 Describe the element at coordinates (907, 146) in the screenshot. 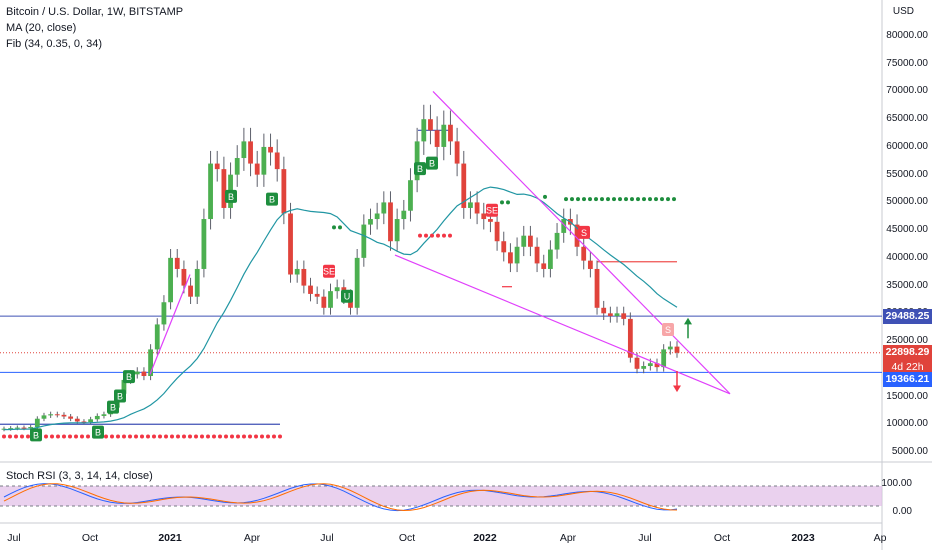

I see `price-axis-label: 60000.00` at that location.